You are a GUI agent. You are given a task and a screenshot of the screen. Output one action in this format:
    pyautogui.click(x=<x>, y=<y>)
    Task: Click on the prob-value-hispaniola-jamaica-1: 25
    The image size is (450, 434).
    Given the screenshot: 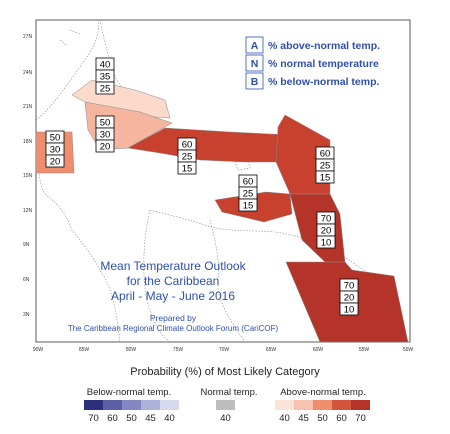 What is the action you would take?
    pyautogui.click(x=187, y=157)
    